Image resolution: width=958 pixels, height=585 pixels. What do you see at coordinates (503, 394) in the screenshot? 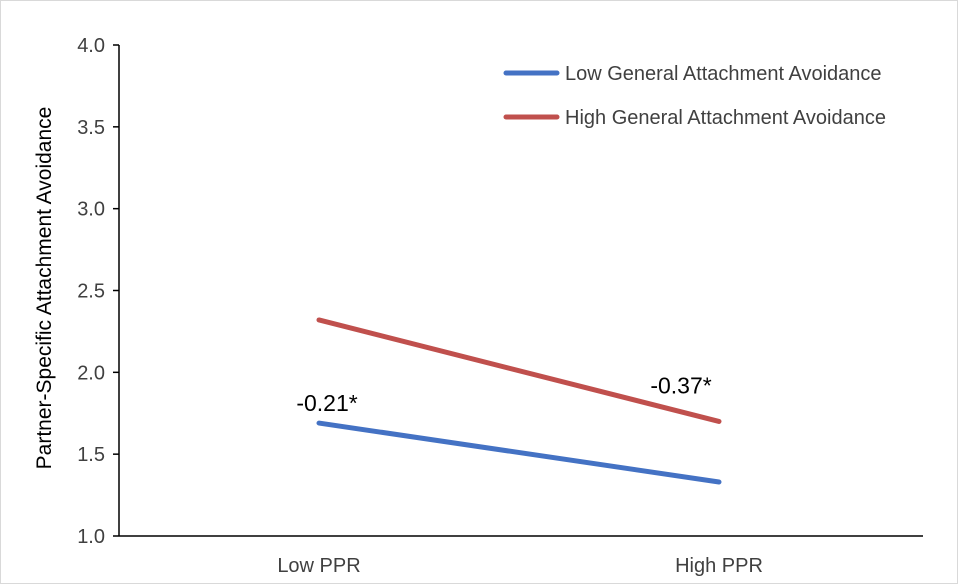
I see `data-labels: -0.21* -0.37*` at bounding box center [503, 394].